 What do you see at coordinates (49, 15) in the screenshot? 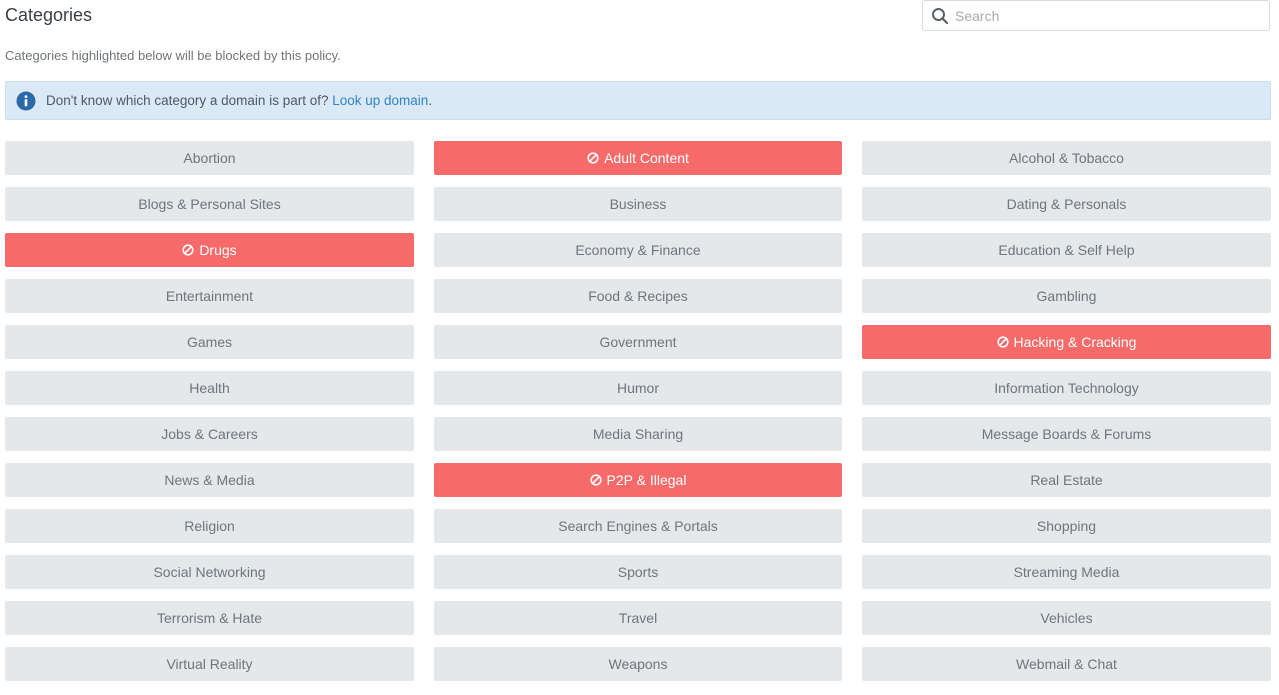
I see `page-title: Categories` at bounding box center [49, 15].